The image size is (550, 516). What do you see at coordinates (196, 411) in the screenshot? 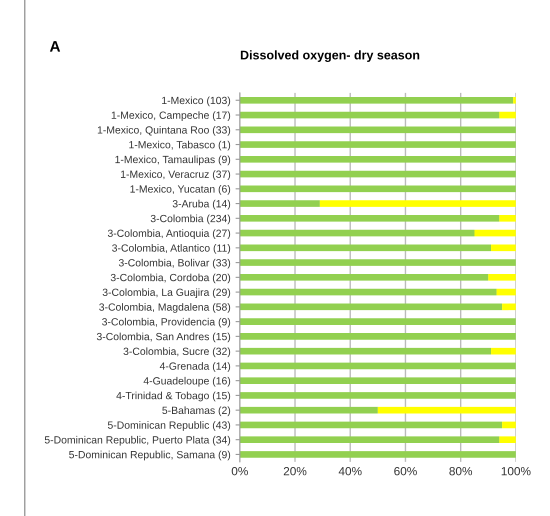
I see `y-tick-label: 5-Bahamas (2)` at bounding box center [196, 411].